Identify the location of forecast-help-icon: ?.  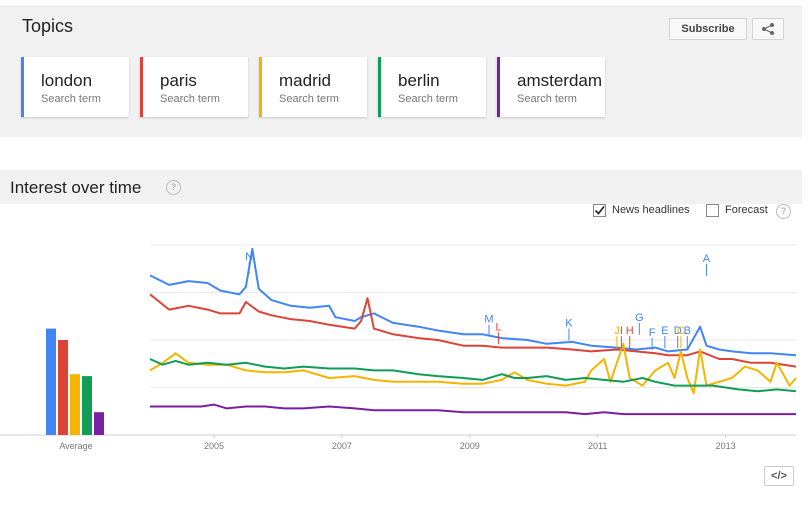
(783, 211).